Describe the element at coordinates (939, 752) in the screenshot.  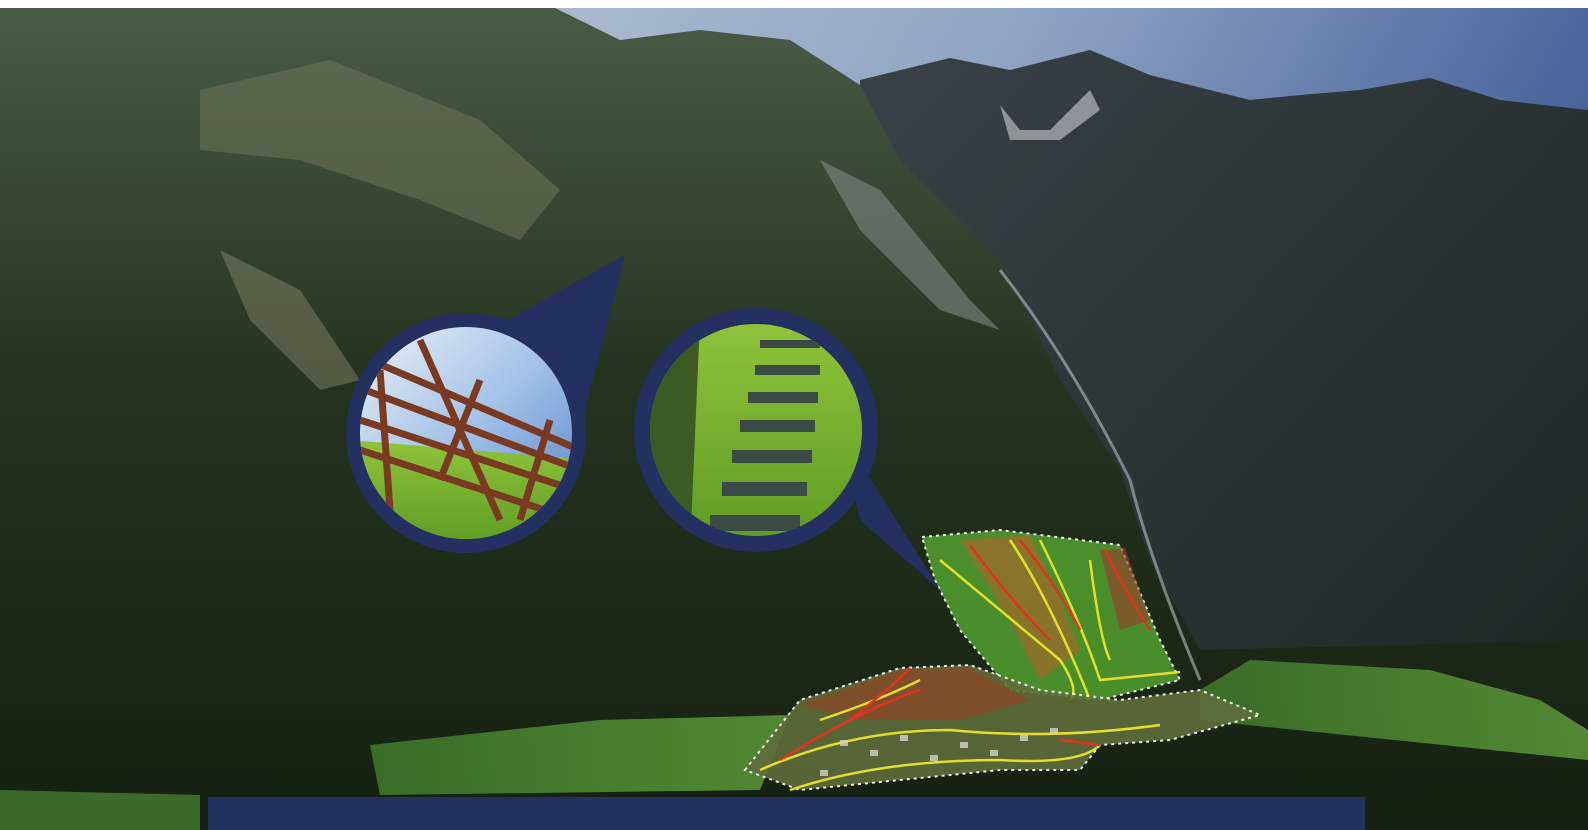
I see `village` at that location.